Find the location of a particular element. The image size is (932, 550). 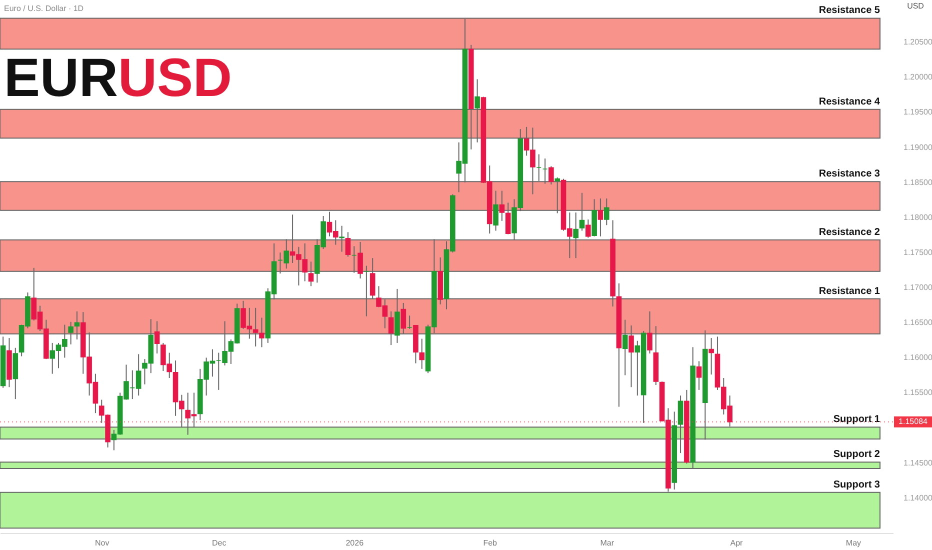

x-tick-label: Dec is located at coordinates (219, 543).